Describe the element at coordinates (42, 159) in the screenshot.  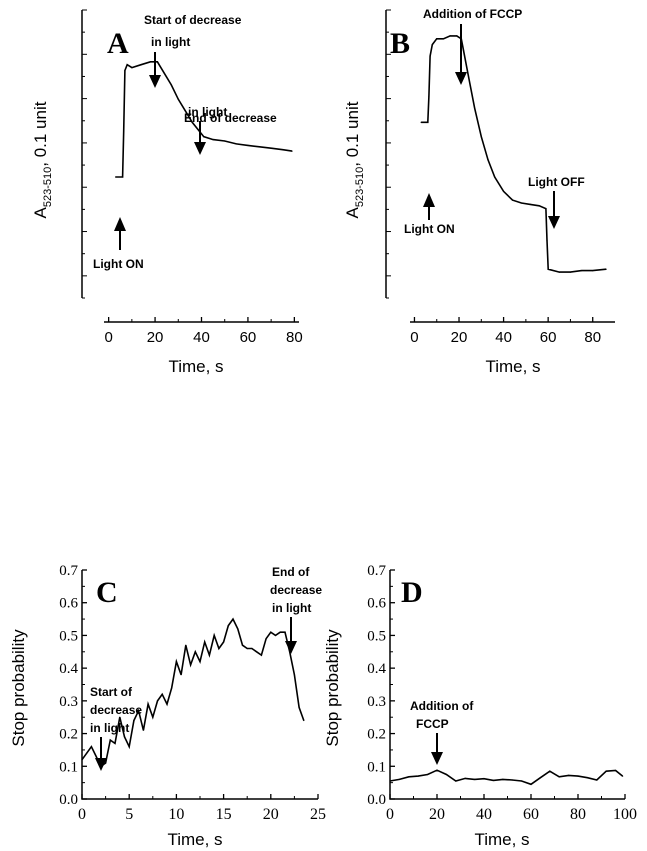
I see `panel-a-y-label: A523-510, 0.1 unit` at that location.